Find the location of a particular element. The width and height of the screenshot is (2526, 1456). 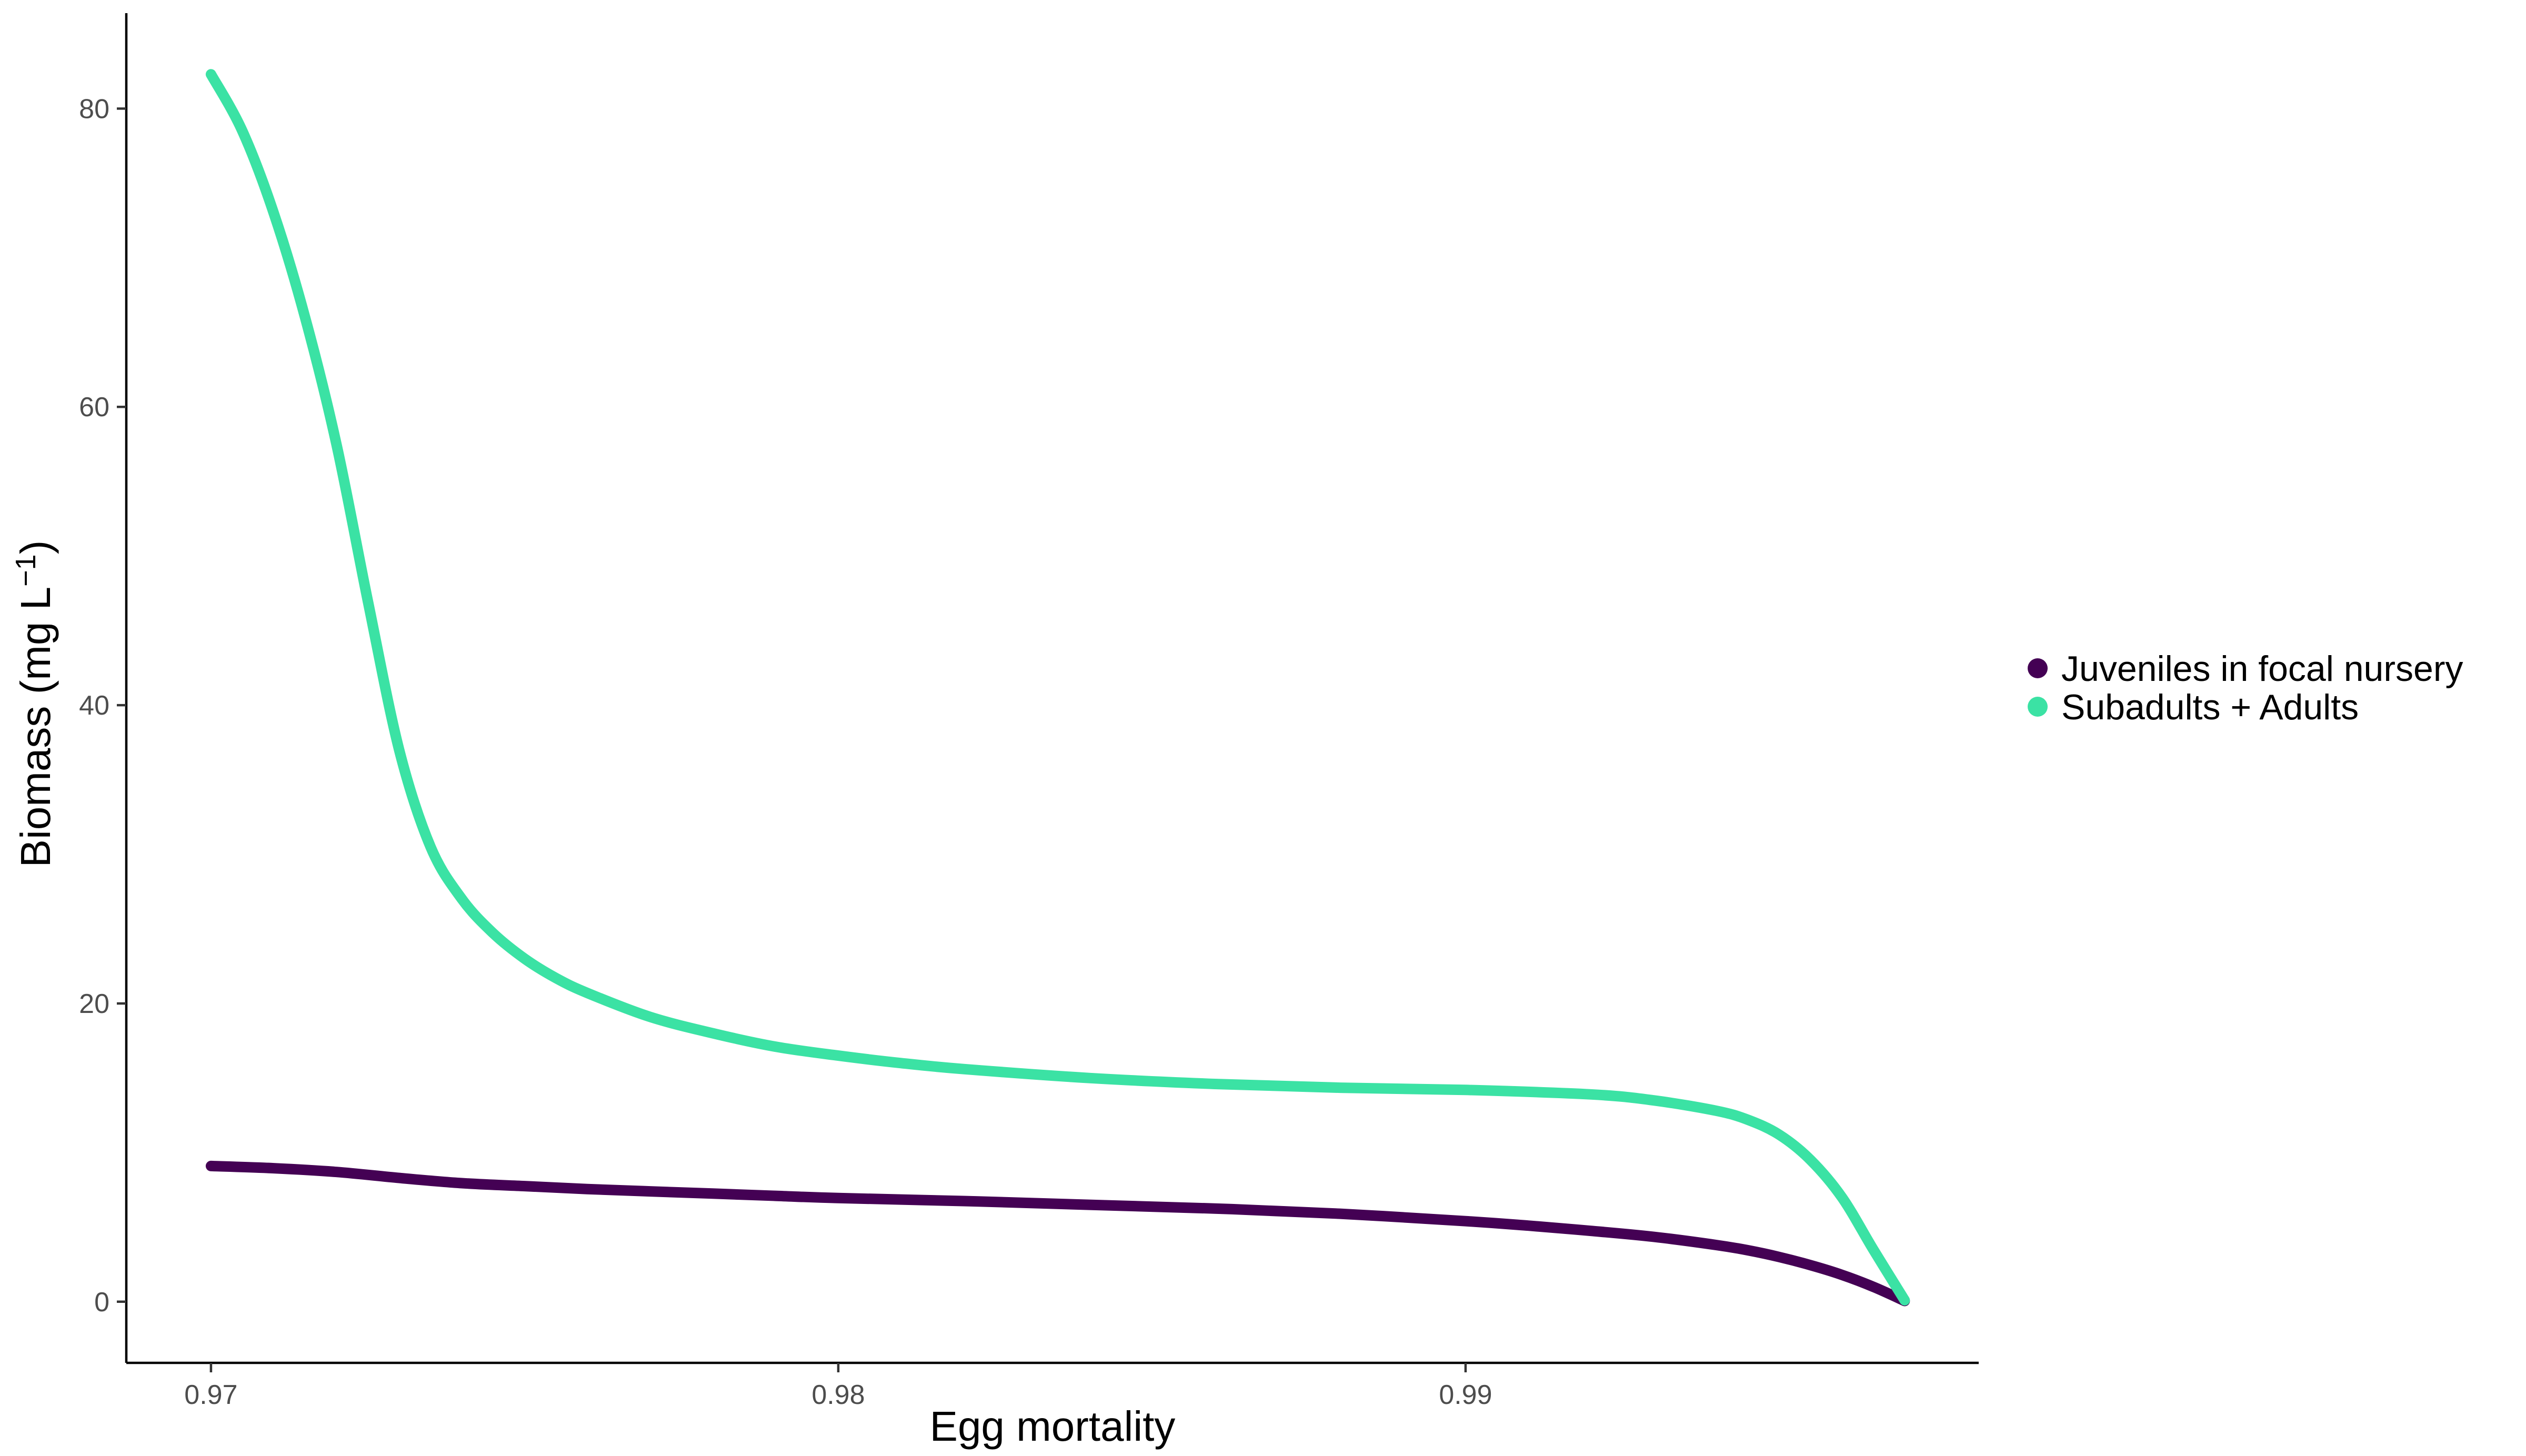

legend-label-subadults-adults: Subadults + Adults is located at coordinates (2210, 707).